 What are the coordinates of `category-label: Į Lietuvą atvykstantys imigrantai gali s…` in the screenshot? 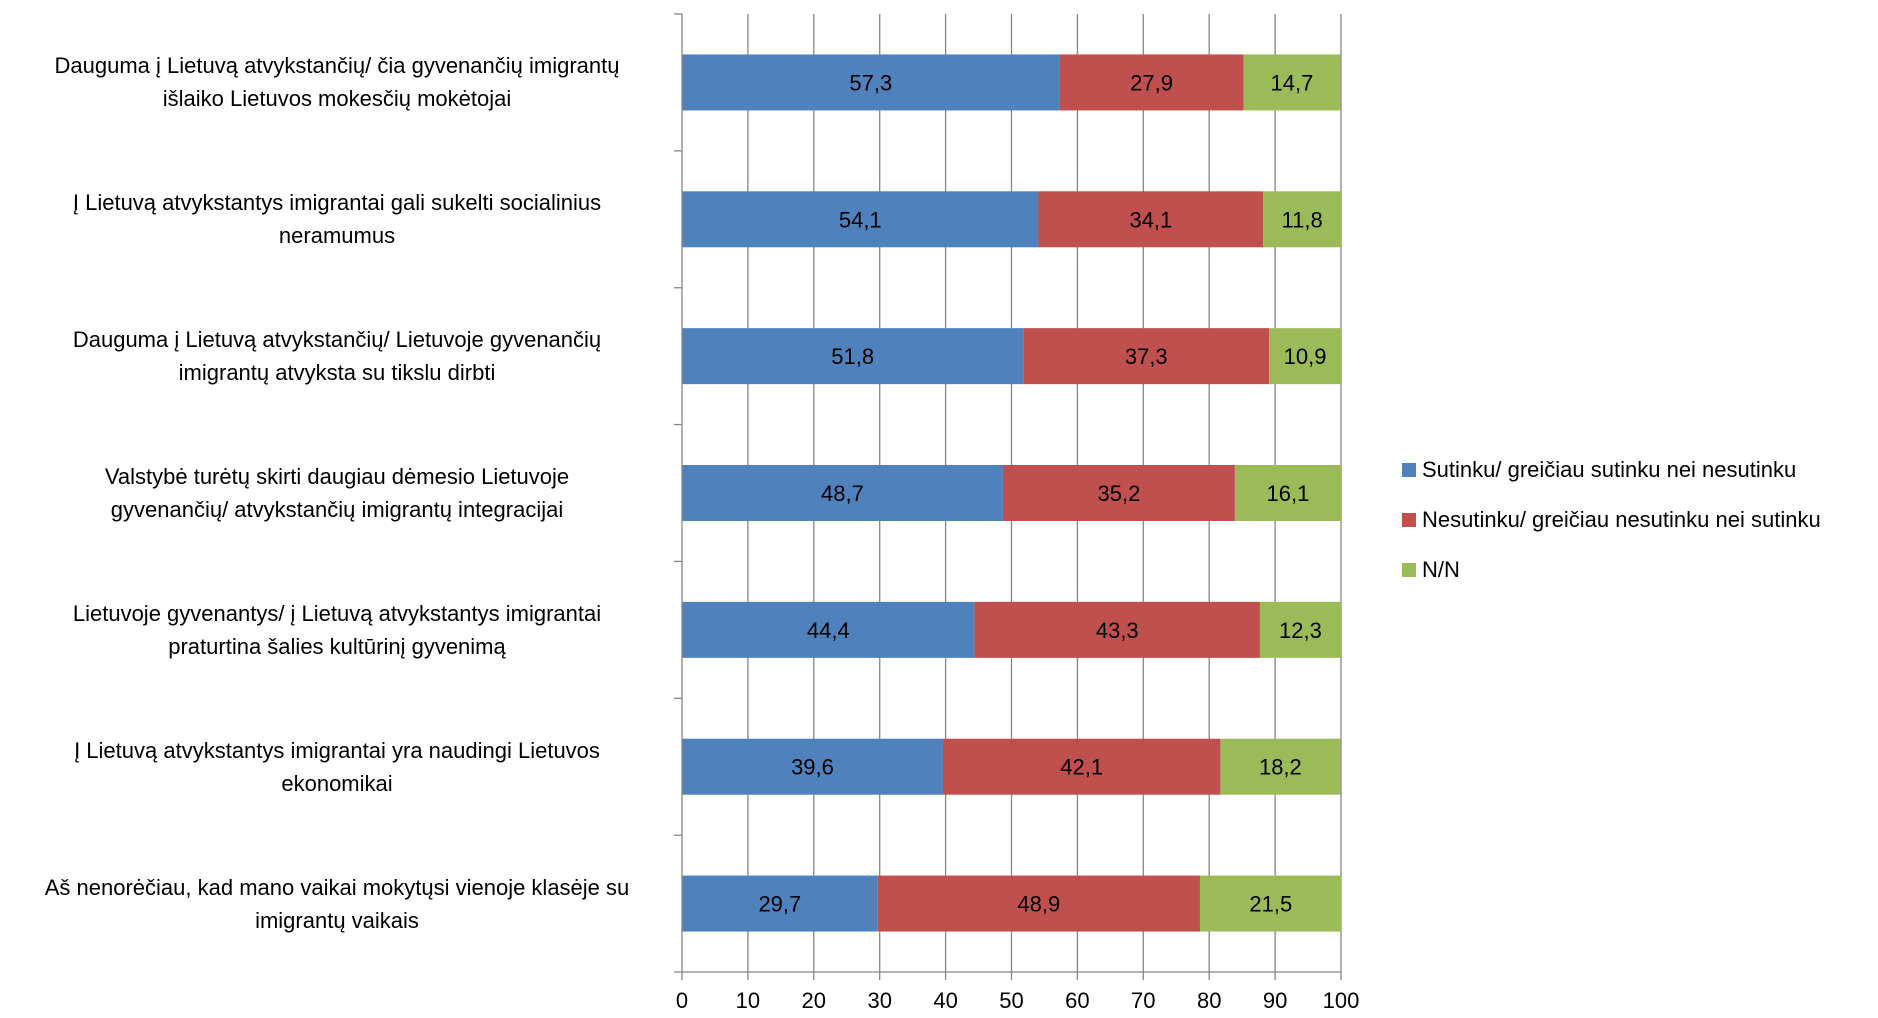 It's located at (337, 219).